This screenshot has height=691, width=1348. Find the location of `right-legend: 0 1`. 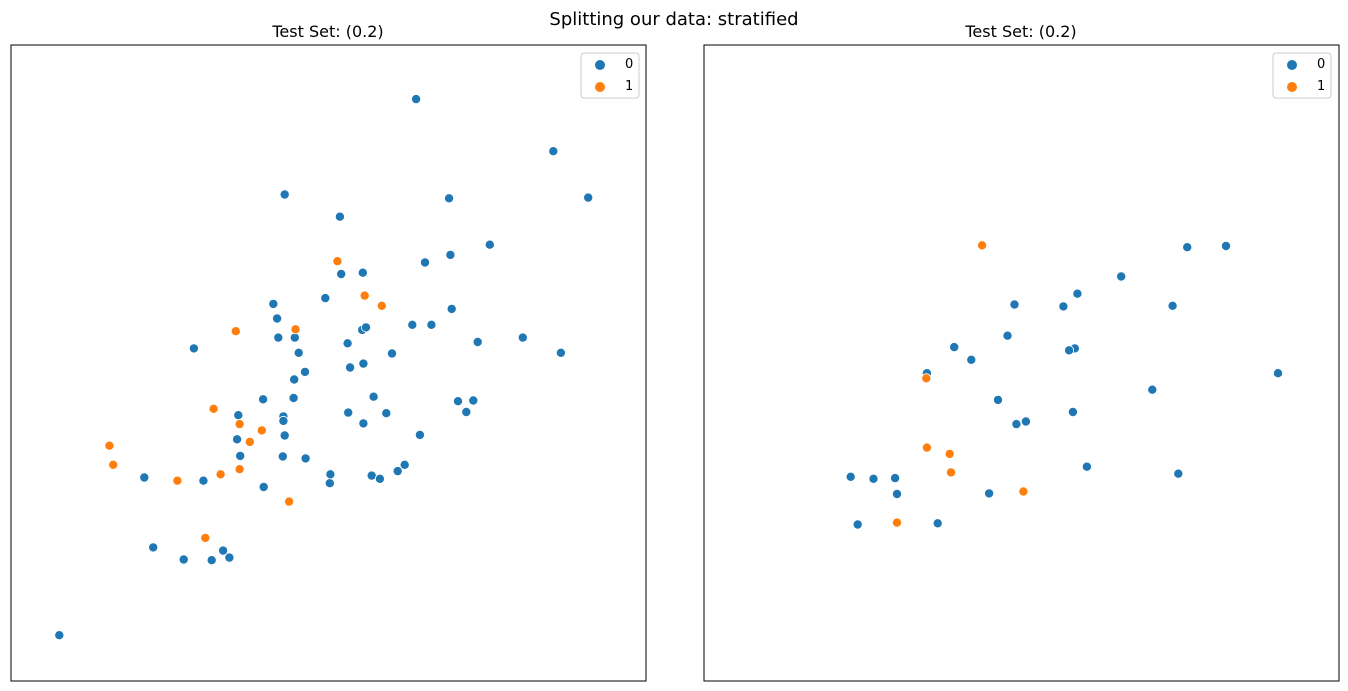

right-legend: 0 1 is located at coordinates (1302, 75).